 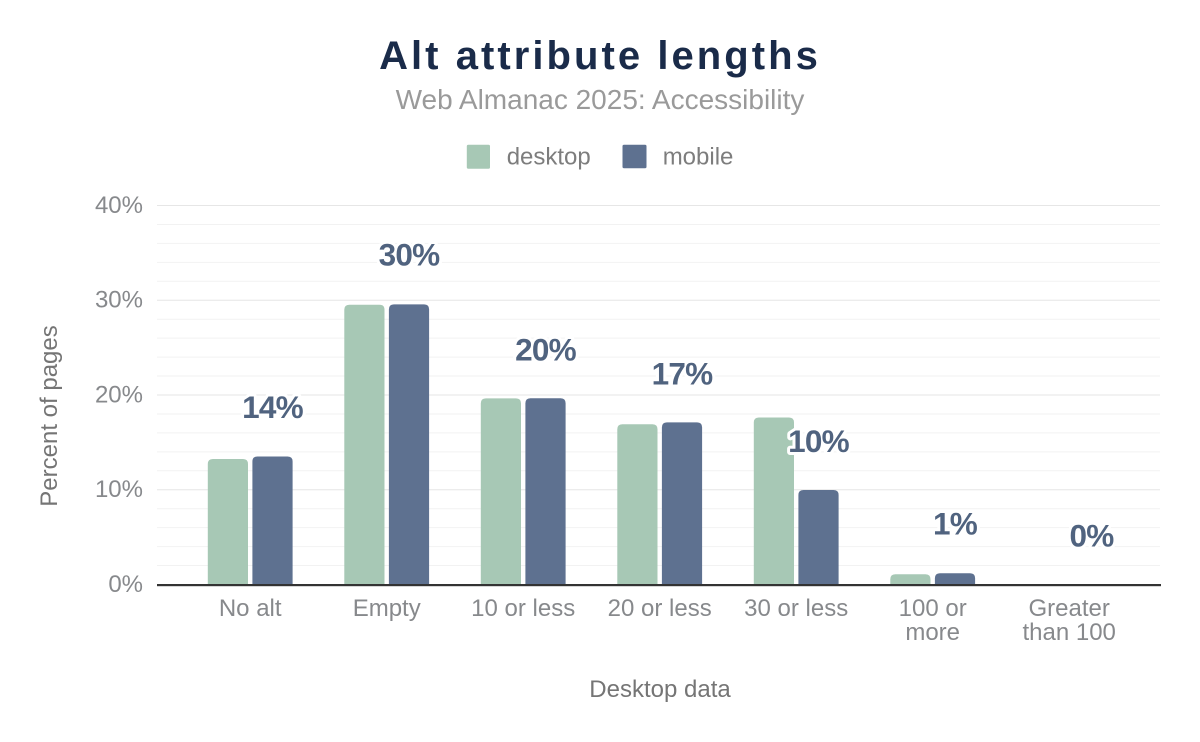 What do you see at coordinates (600, 99) in the screenshot?
I see `svg-text:Web Almanac 2025: Accessibilit: Web Almanac 2025: Accessibility` at bounding box center [600, 99].